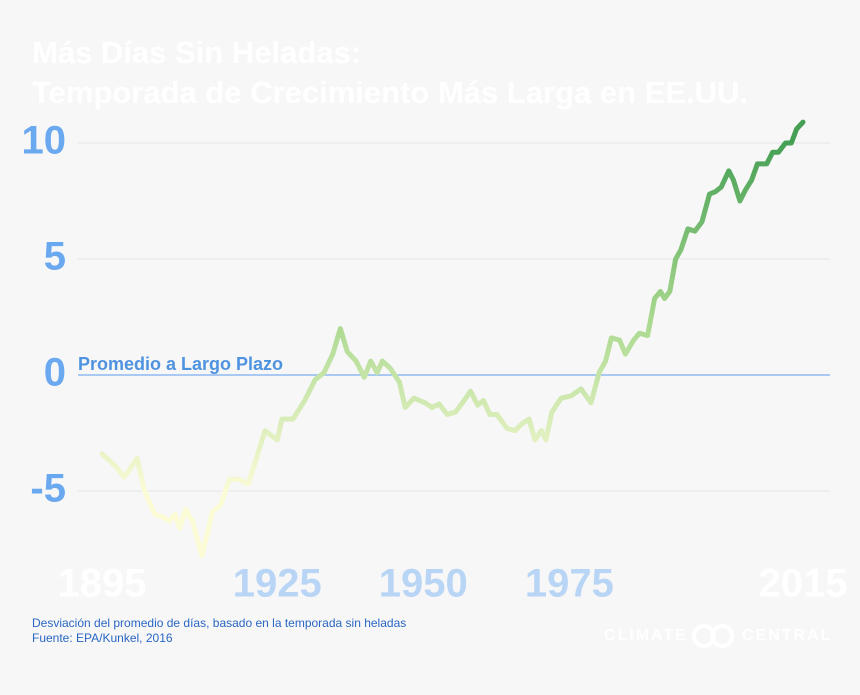  Describe the element at coordinates (102, 584) in the screenshot. I see `x-tick-label: 1895` at that location.